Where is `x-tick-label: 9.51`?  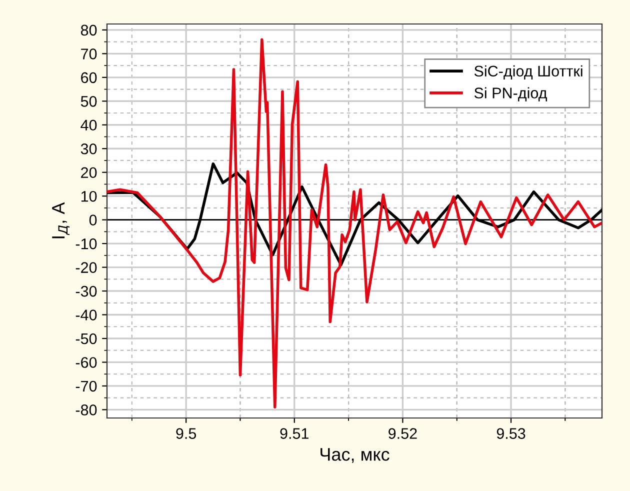
x-tick-label: 9.51 is located at coordinates (294, 433).